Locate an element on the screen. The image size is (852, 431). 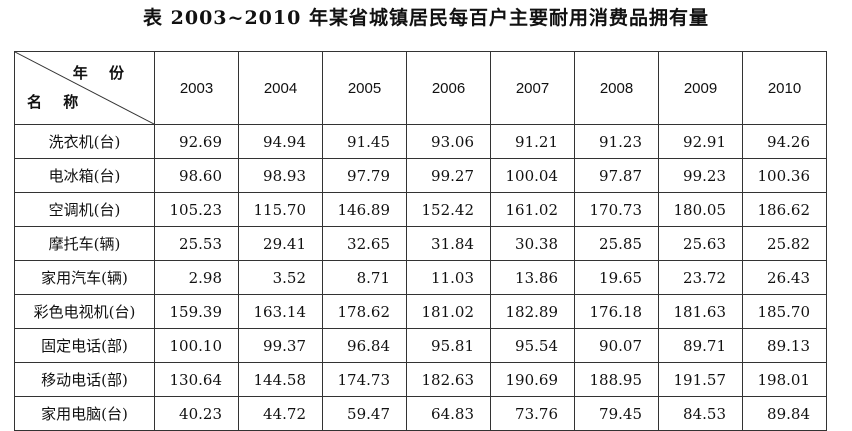
value-cell: 105.23 is located at coordinates (196, 209).